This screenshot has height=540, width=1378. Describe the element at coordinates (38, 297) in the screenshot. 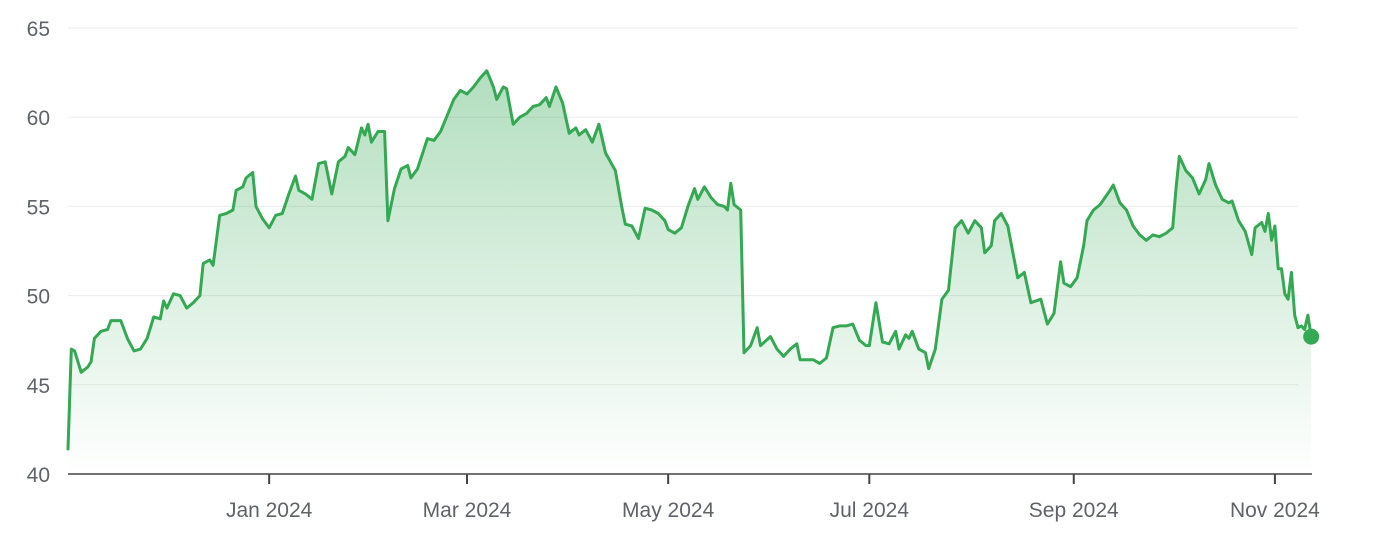

I see `y-tick-label: 50` at that location.